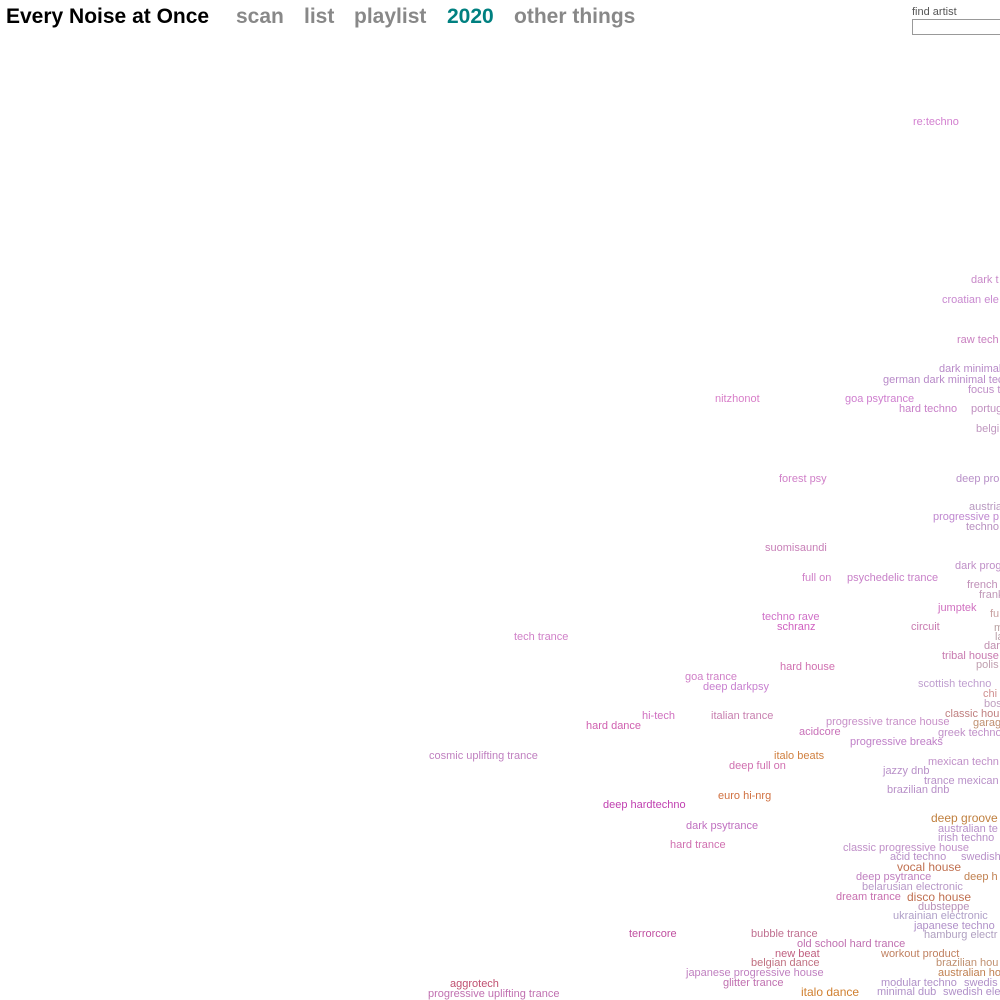 Image resolution: width=1000 pixels, height=1000 pixels. I want to click on genre-label: hamburg electr, so click(961, 935).